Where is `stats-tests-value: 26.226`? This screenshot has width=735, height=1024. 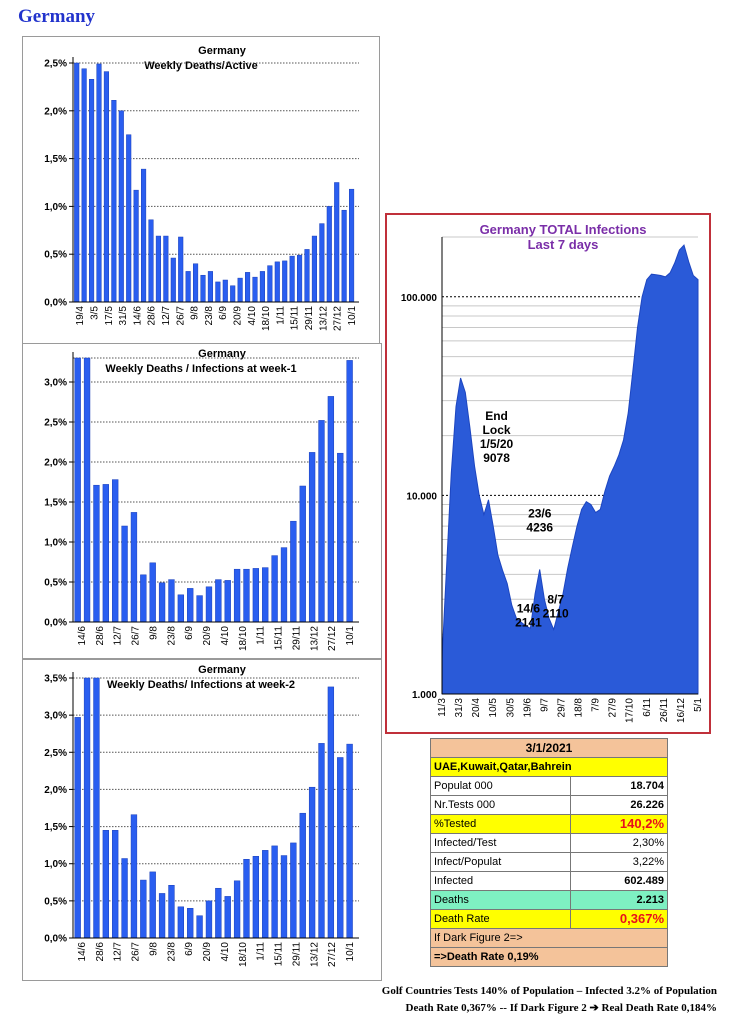 stats-tests-value: 26.226 is located at coordinates (619, 805).